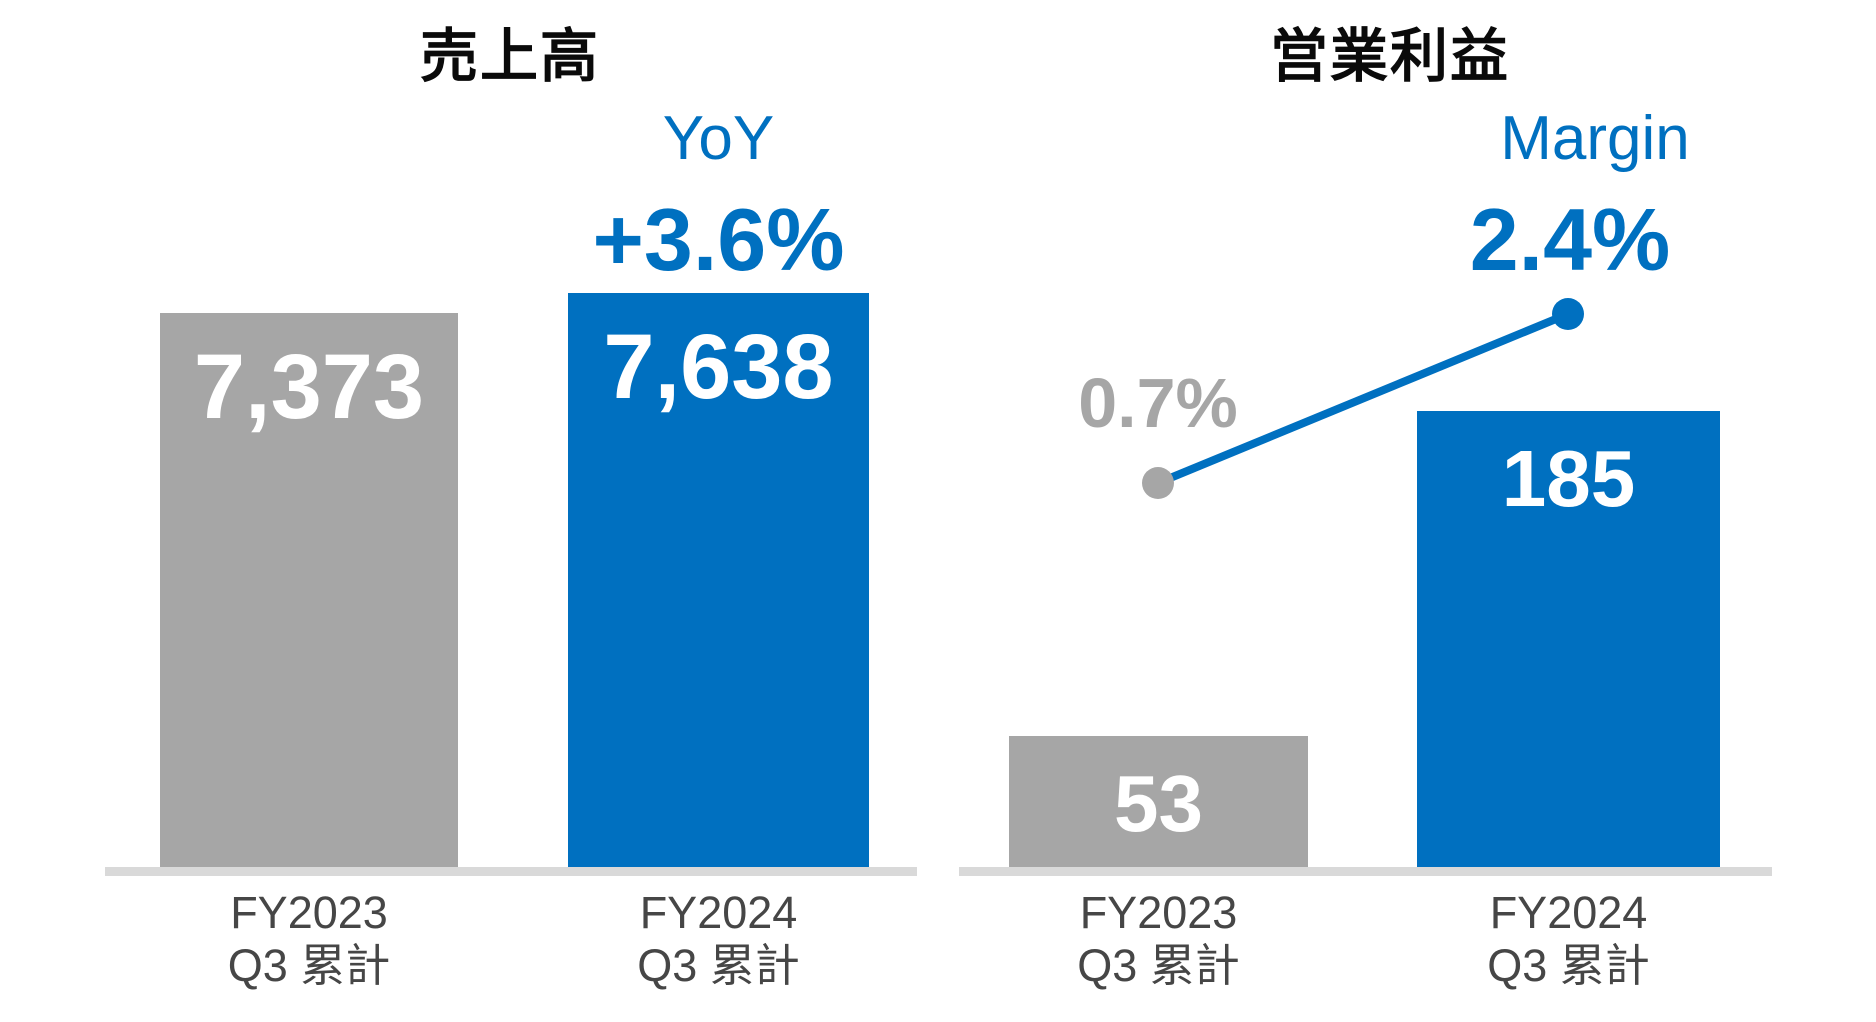 The width and height of the screenshot is (1876, 1022). What do you see at coordinates (309, 939) in the screenshot?
I see `revenue-xlabel-fy2023: FY2023 Q3 累計` at bounding box center [309, 939].